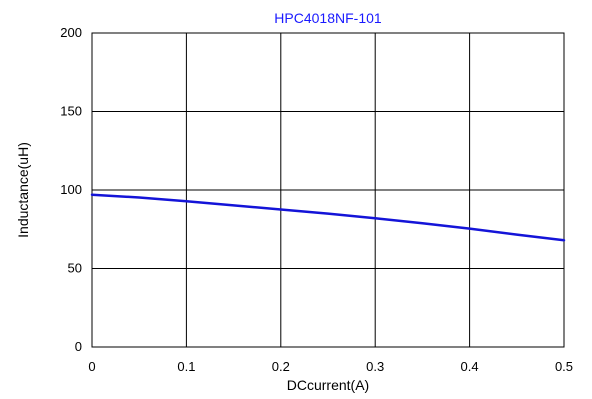  Describe the element at coordinates (91, 366) in the screenshot. I see `x-tick-label: 0` at that location.